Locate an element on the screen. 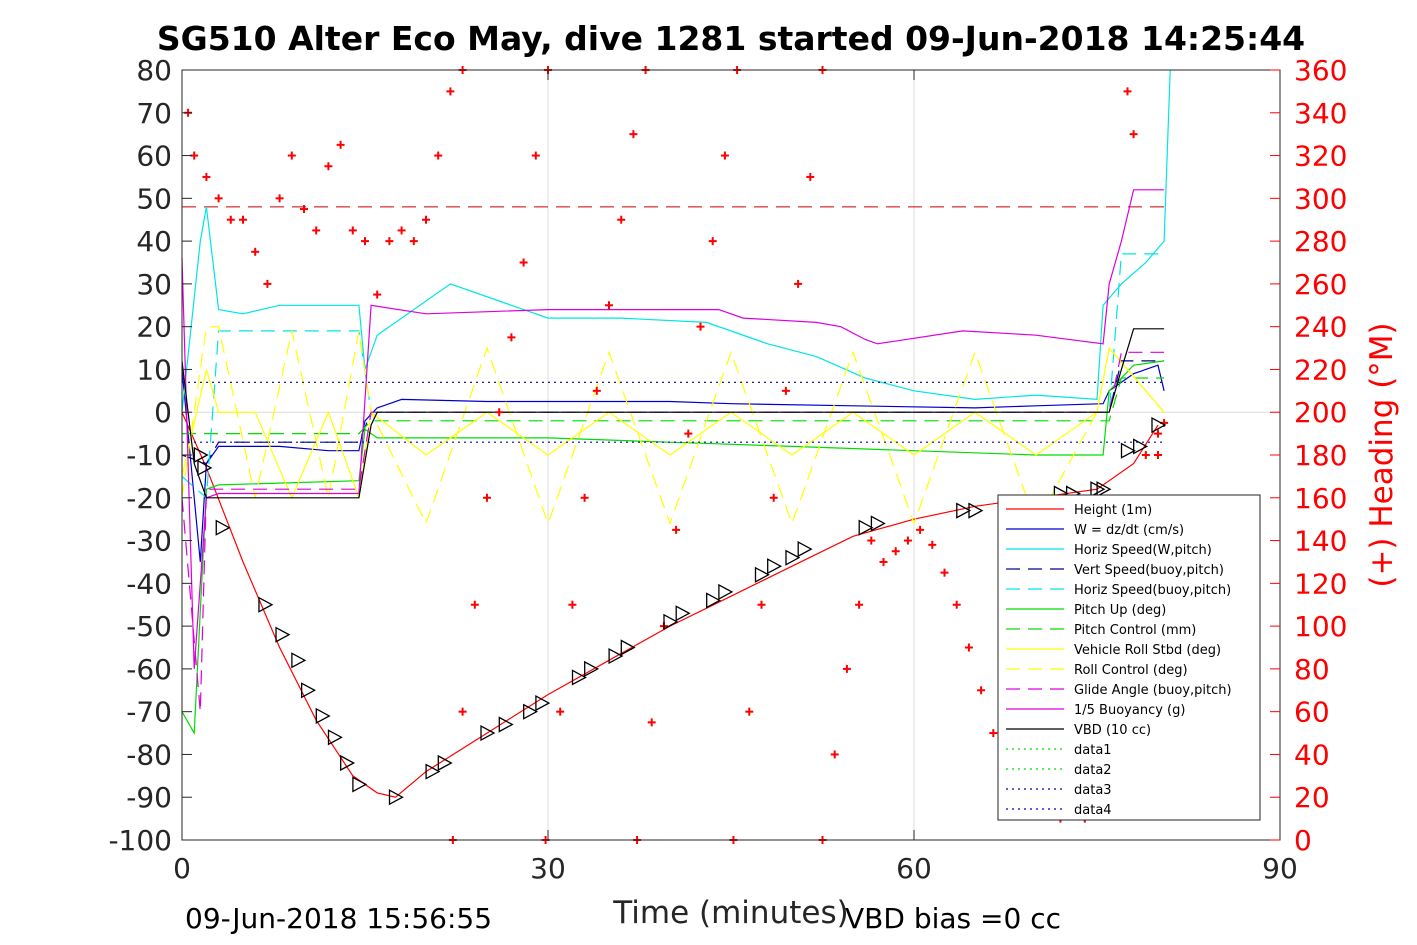 Image resolution: width=1417 pixels, height=945 pixels. x-tick-label: 90 is located at coordinates (1280, 868).